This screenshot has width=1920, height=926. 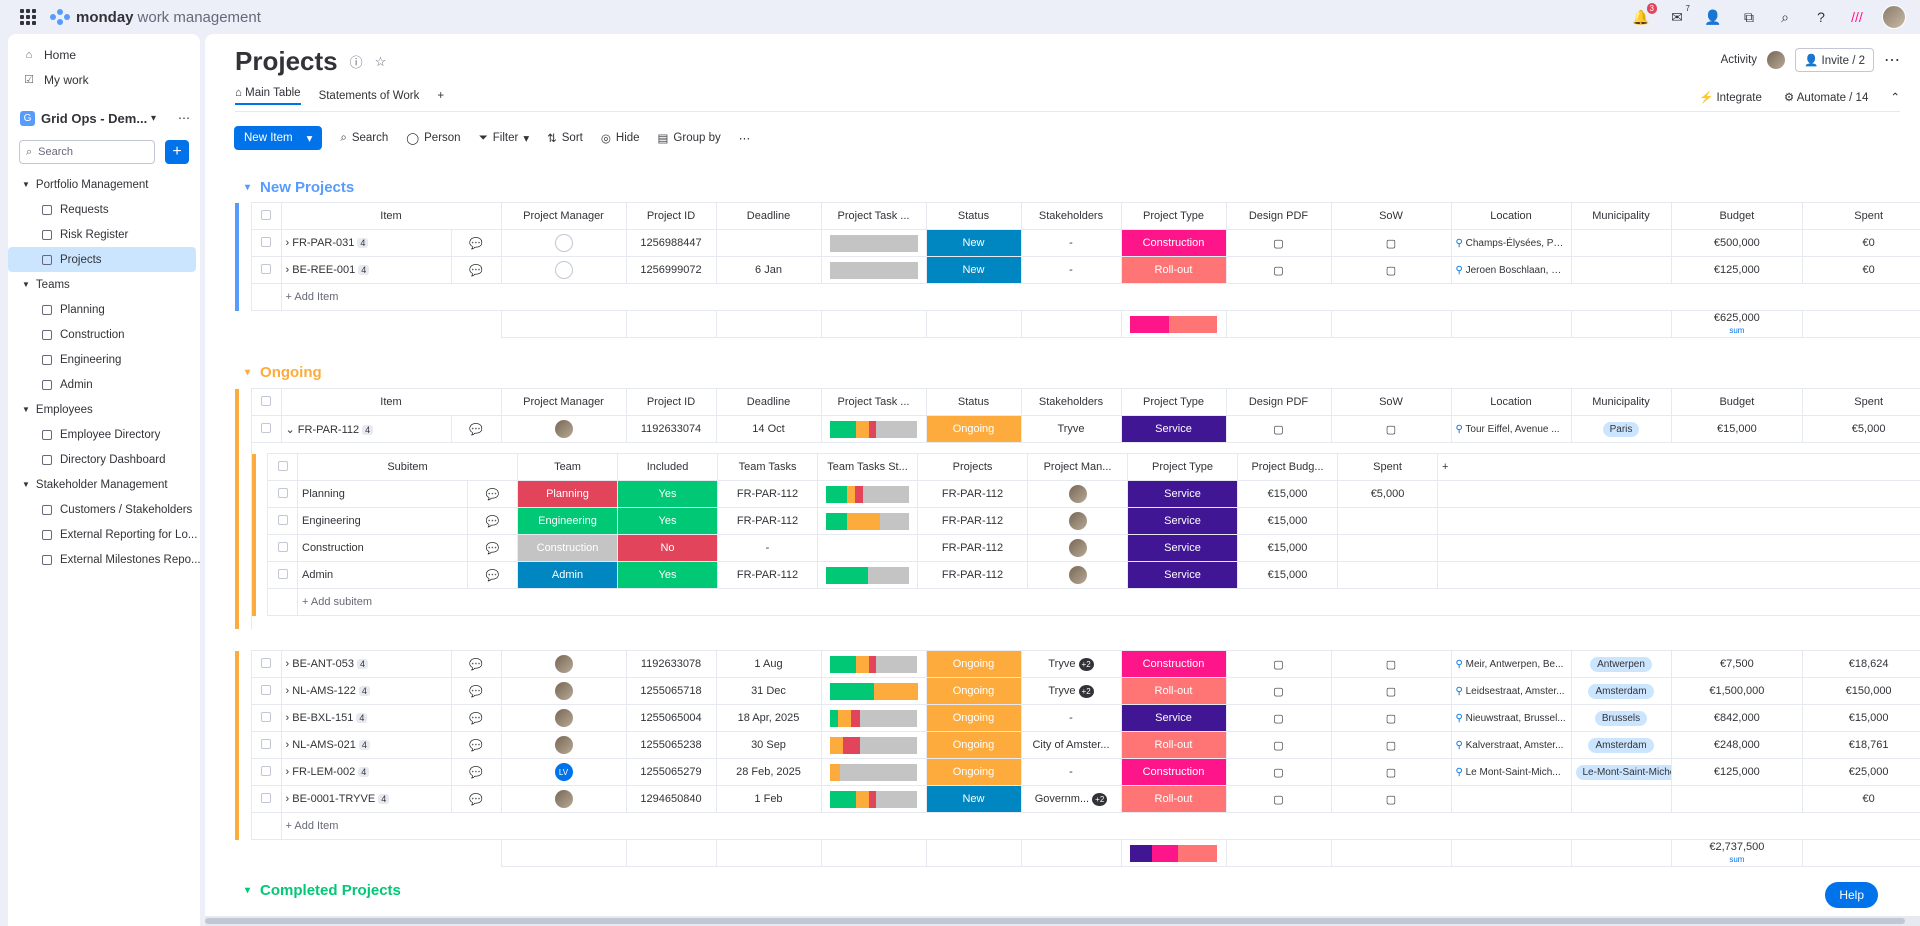 What do you see at coordinates (667, 548) in the screenshot?
I see `status-label: No` at bounding box center [667, 548].